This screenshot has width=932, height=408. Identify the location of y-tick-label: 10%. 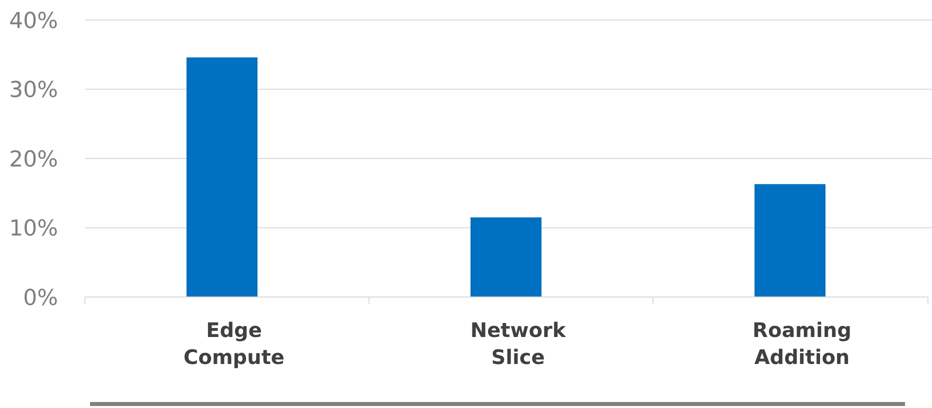
(33, 229).